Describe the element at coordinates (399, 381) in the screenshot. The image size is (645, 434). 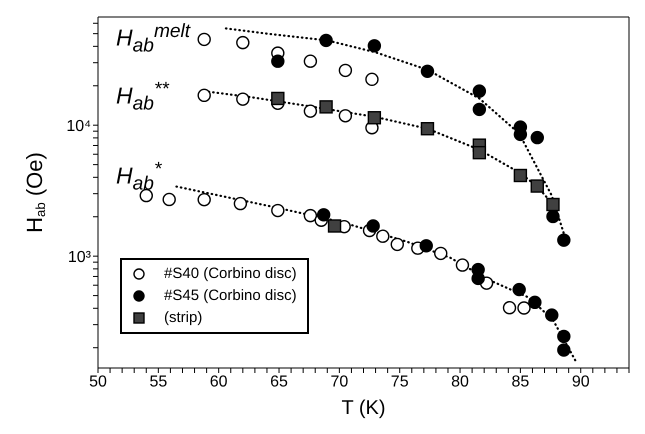
I see `x-tick-label: 75` at that location.